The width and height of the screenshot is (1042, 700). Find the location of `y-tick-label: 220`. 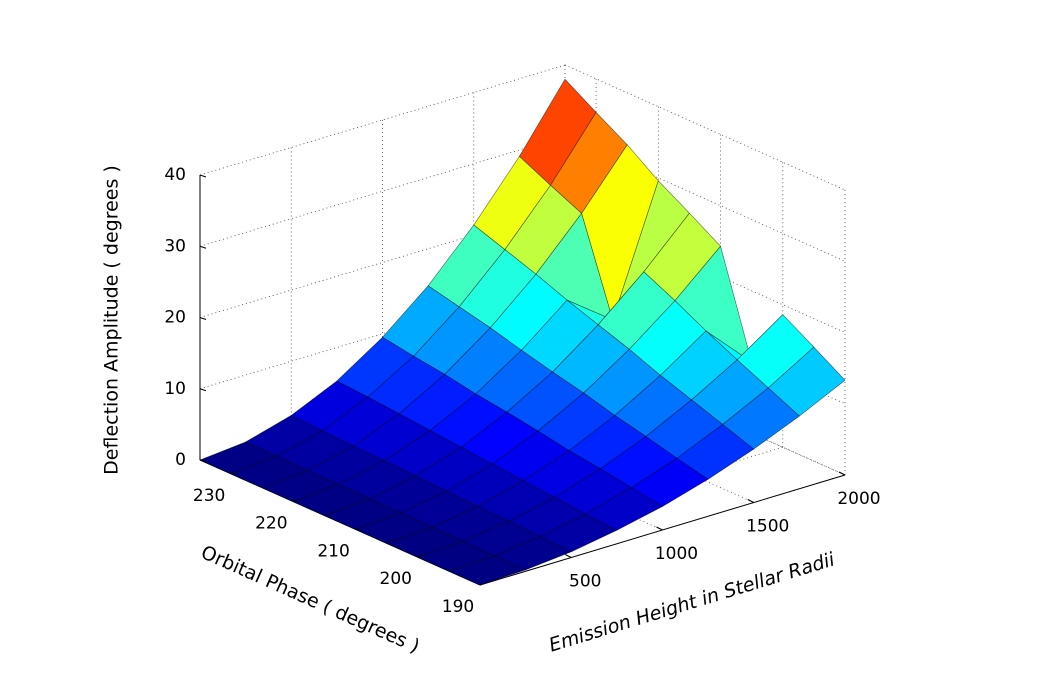

y-tick-label: 220 is located at coordinates (271, 524).